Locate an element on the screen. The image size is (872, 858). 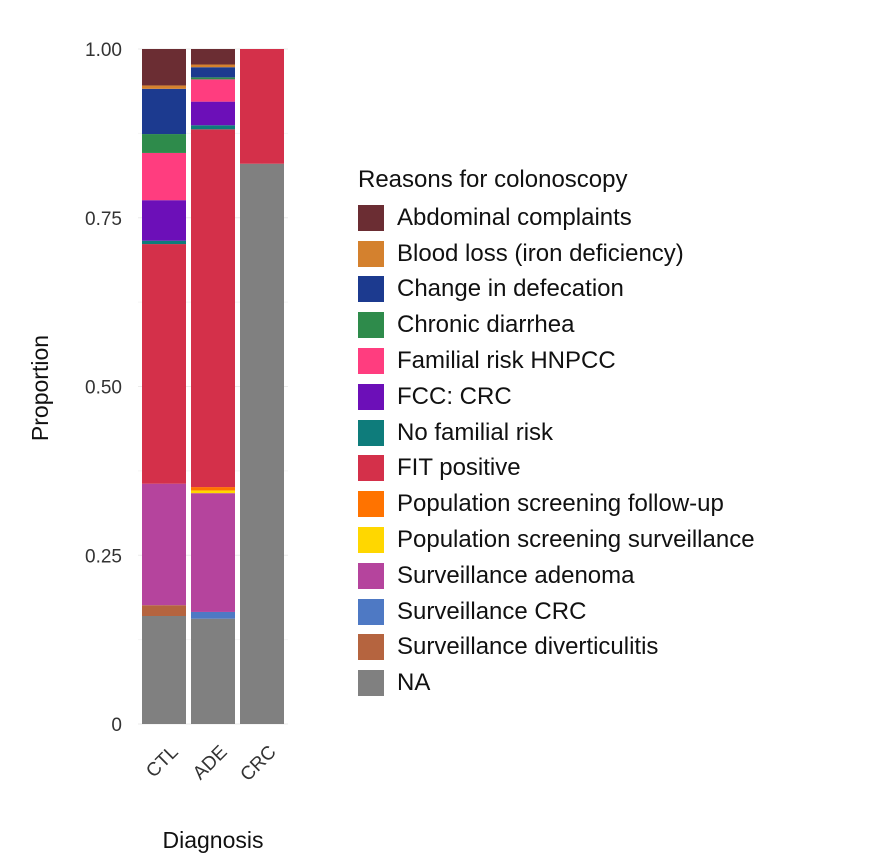
legend-key-change-in-defecation is located at coordinates (371, 289).